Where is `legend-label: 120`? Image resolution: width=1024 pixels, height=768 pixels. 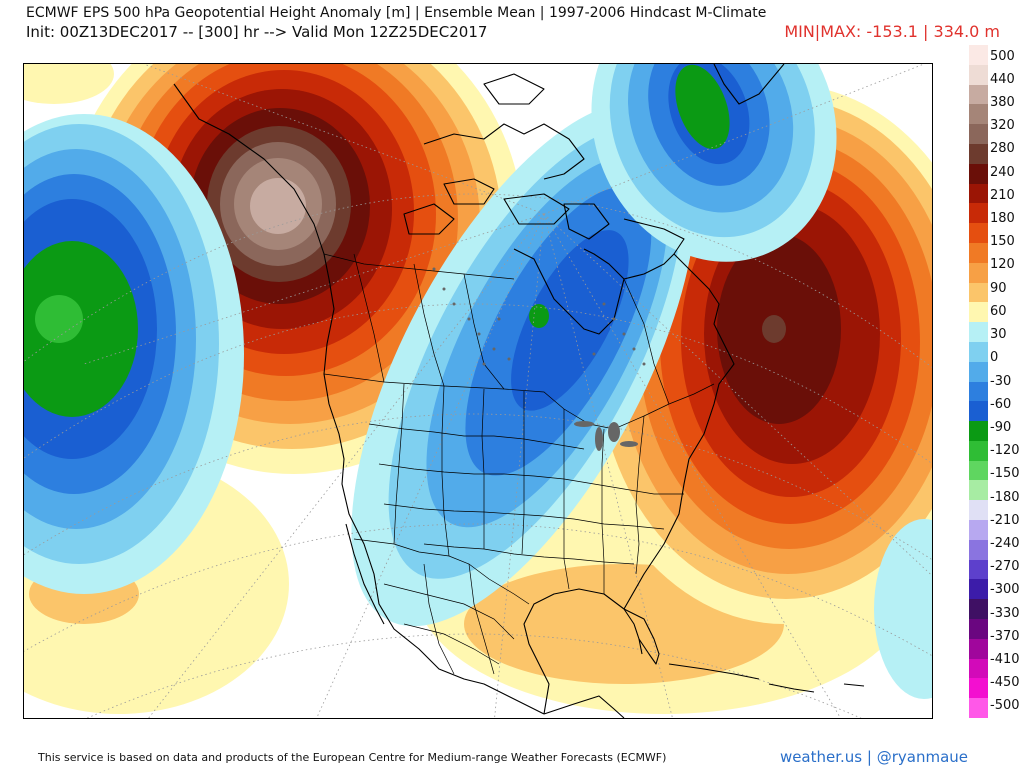 legend-label: 120 is located at coordinates (1002, 265).